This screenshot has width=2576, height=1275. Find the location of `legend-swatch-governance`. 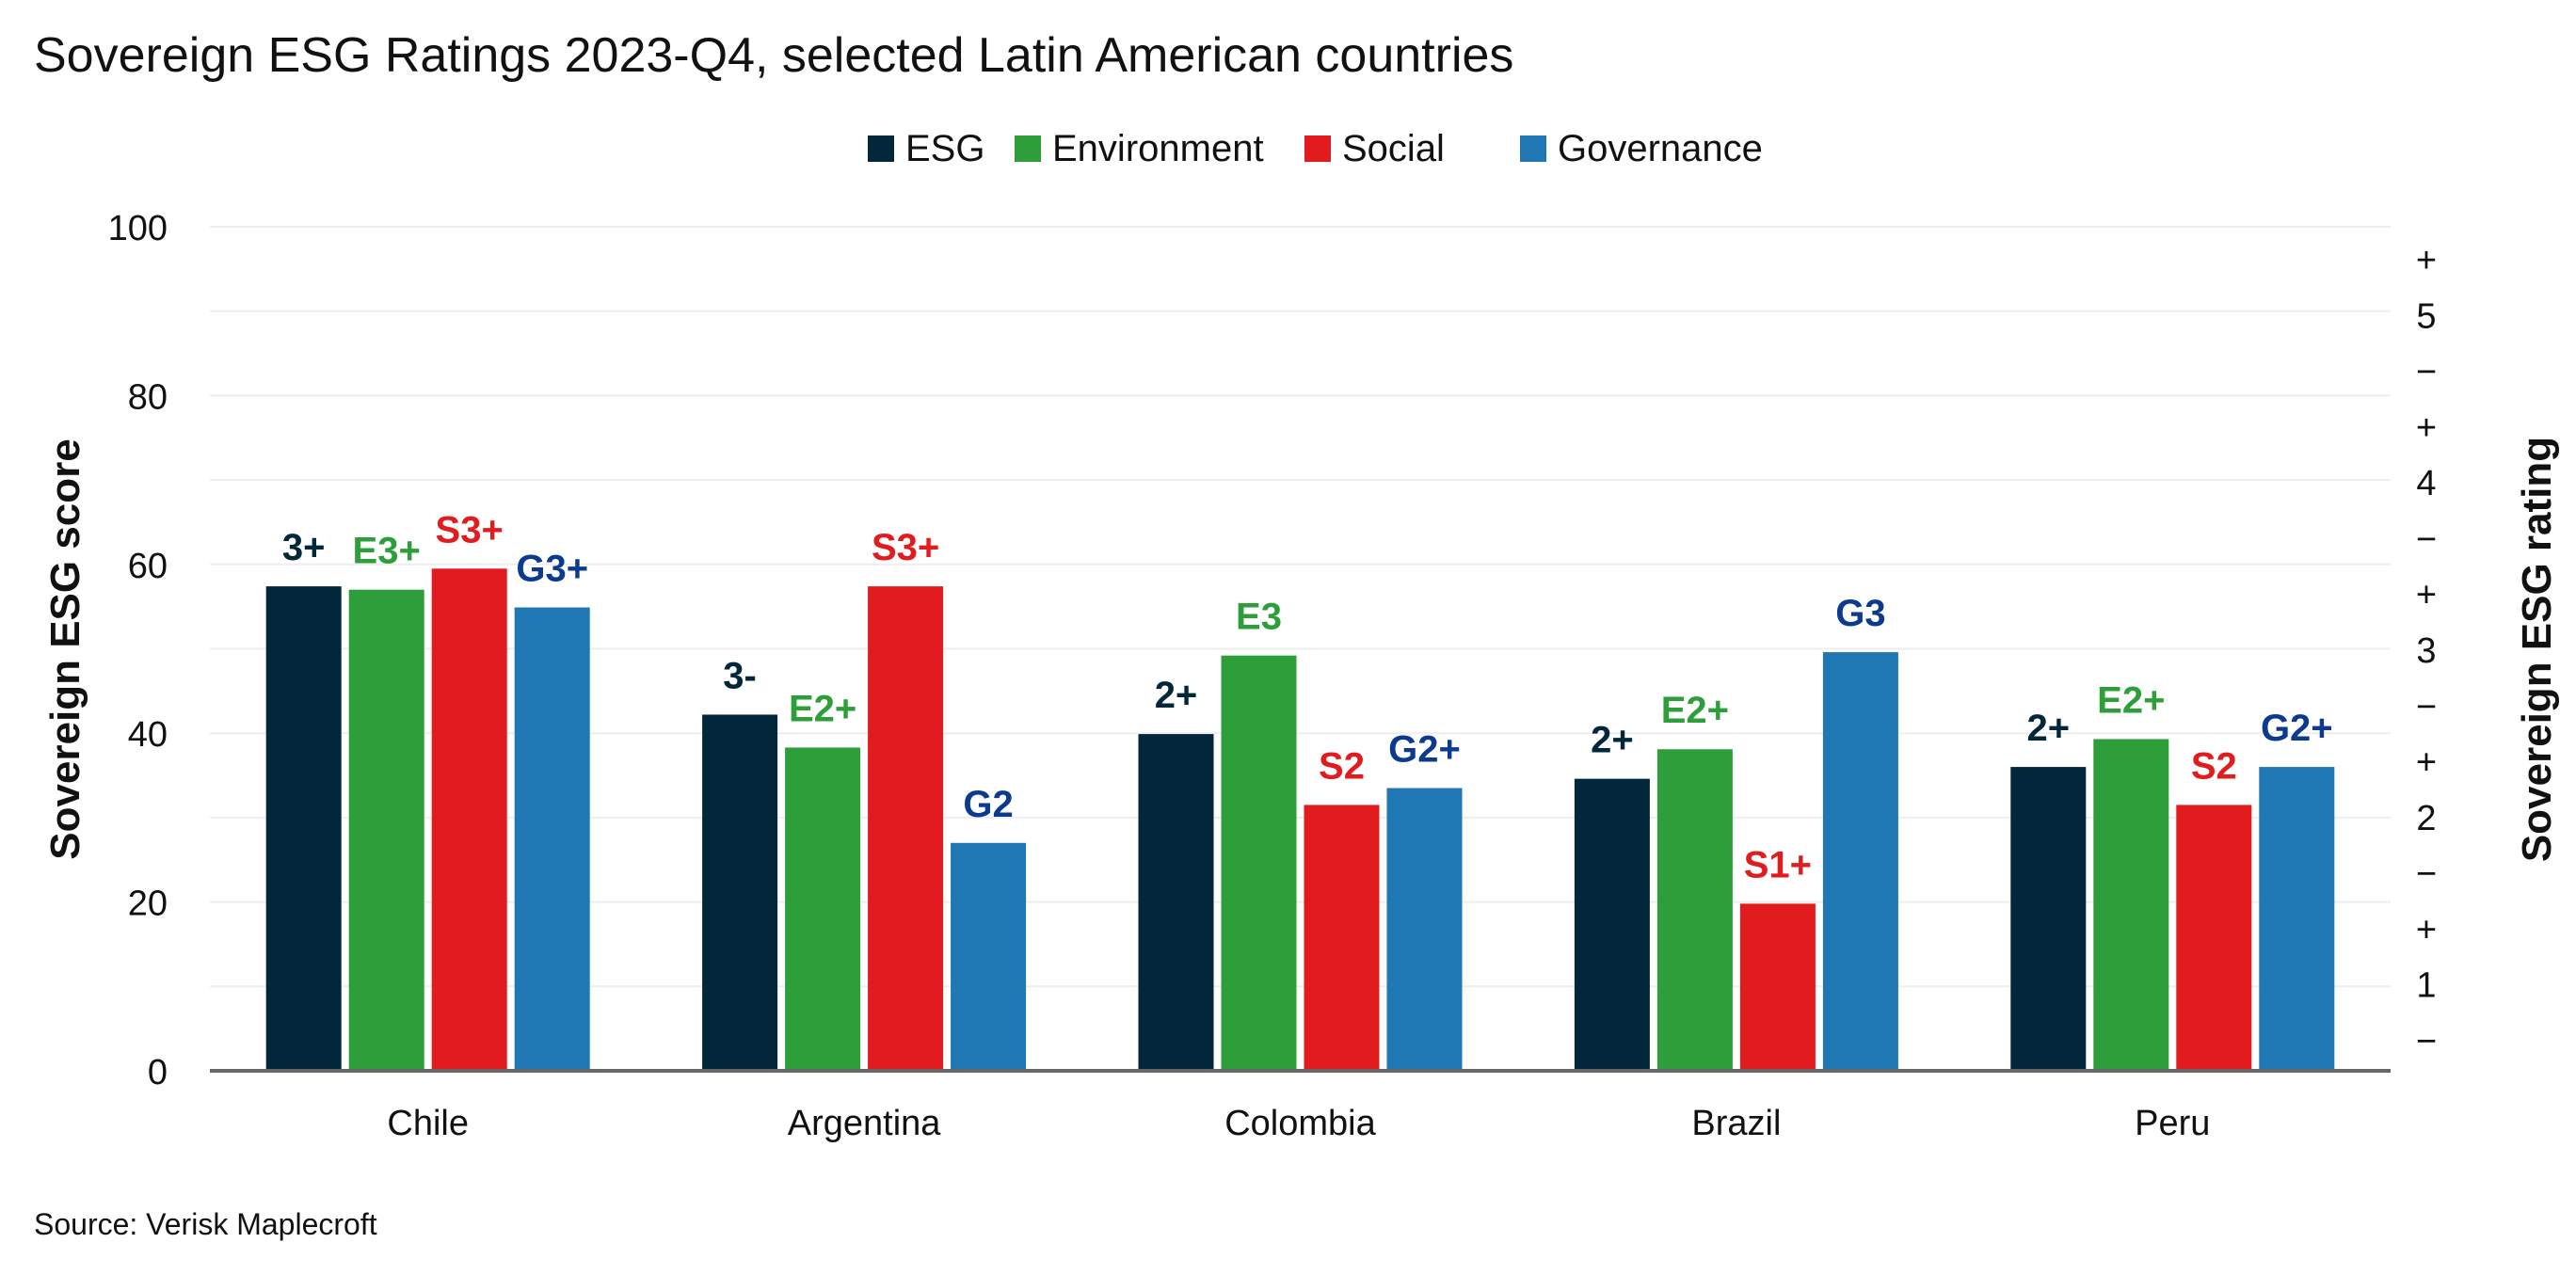

legend-swatch-governance is located at coordinates (1533, 148).